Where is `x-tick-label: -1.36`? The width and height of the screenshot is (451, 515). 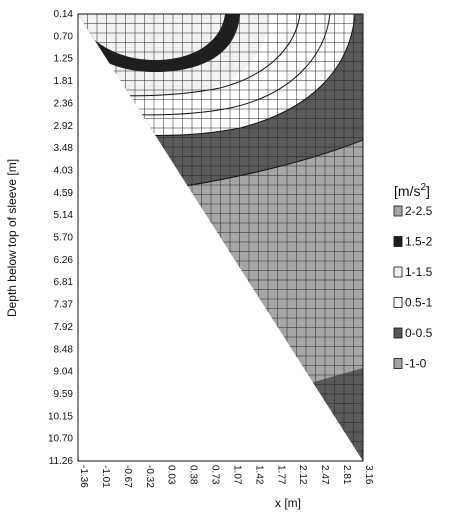
x-tick-label: -1.36 is located at coordinates (83, 476).